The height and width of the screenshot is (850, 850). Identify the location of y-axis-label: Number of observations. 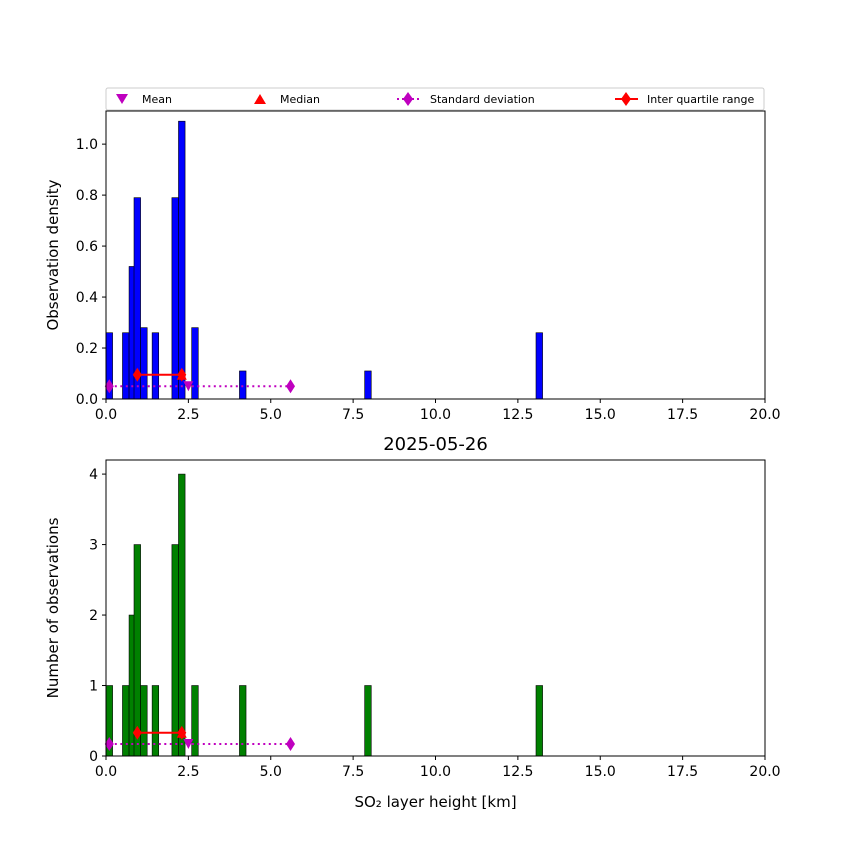
(53, 607).